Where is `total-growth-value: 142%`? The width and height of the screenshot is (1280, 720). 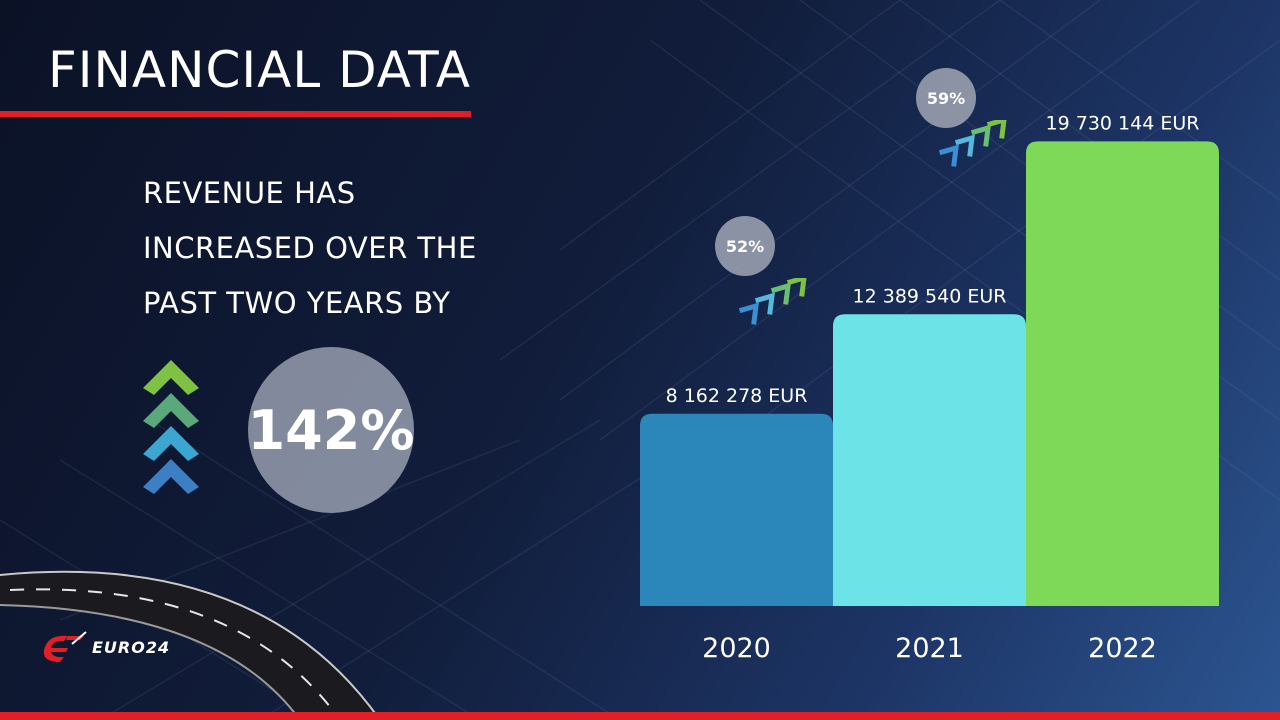 total-growth-value: 142% is located at coordinates (331, 430).